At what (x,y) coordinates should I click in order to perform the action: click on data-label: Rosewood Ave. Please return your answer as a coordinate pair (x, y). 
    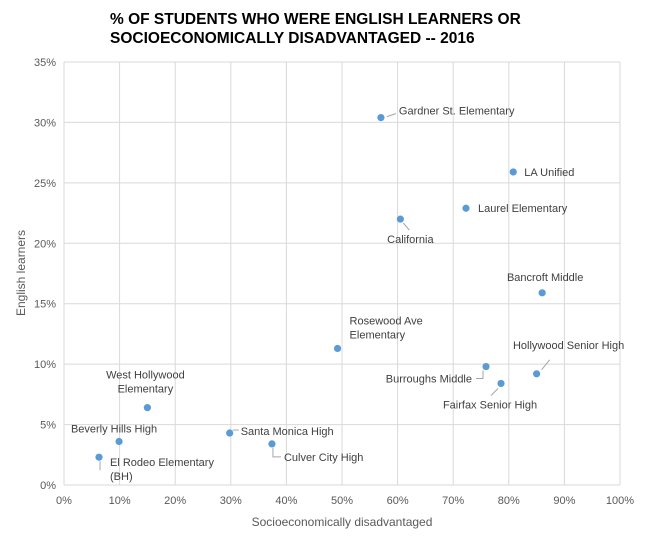
    Looking at the image, I should click on (386, 321).